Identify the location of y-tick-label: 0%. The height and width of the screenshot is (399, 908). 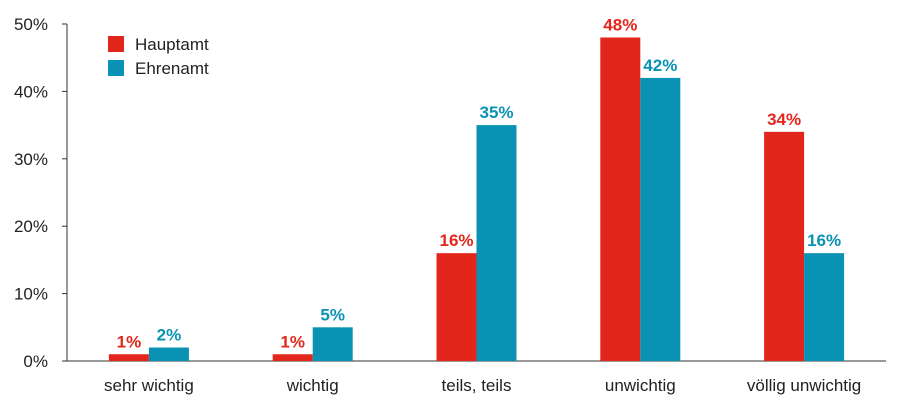
(35, 361).